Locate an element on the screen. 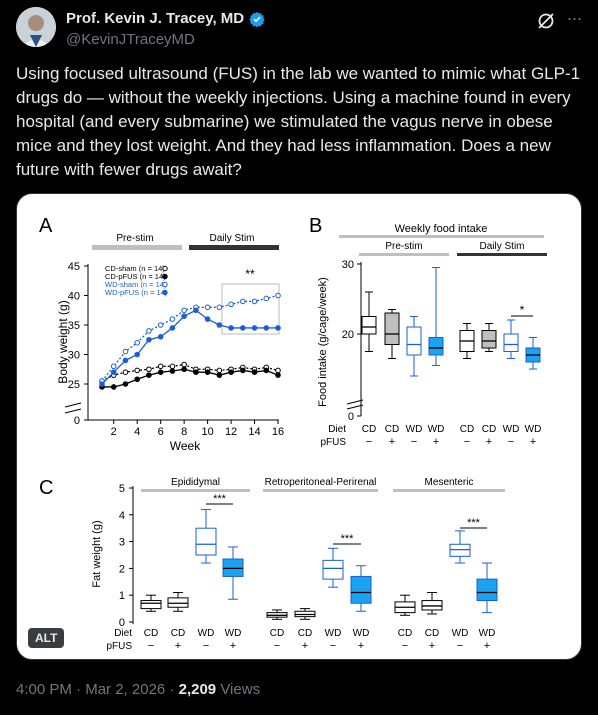 Image resolution: width=598 pixels, height=715 pixels. y-tick-label-a: 25 is located at coordinates (74, 385).